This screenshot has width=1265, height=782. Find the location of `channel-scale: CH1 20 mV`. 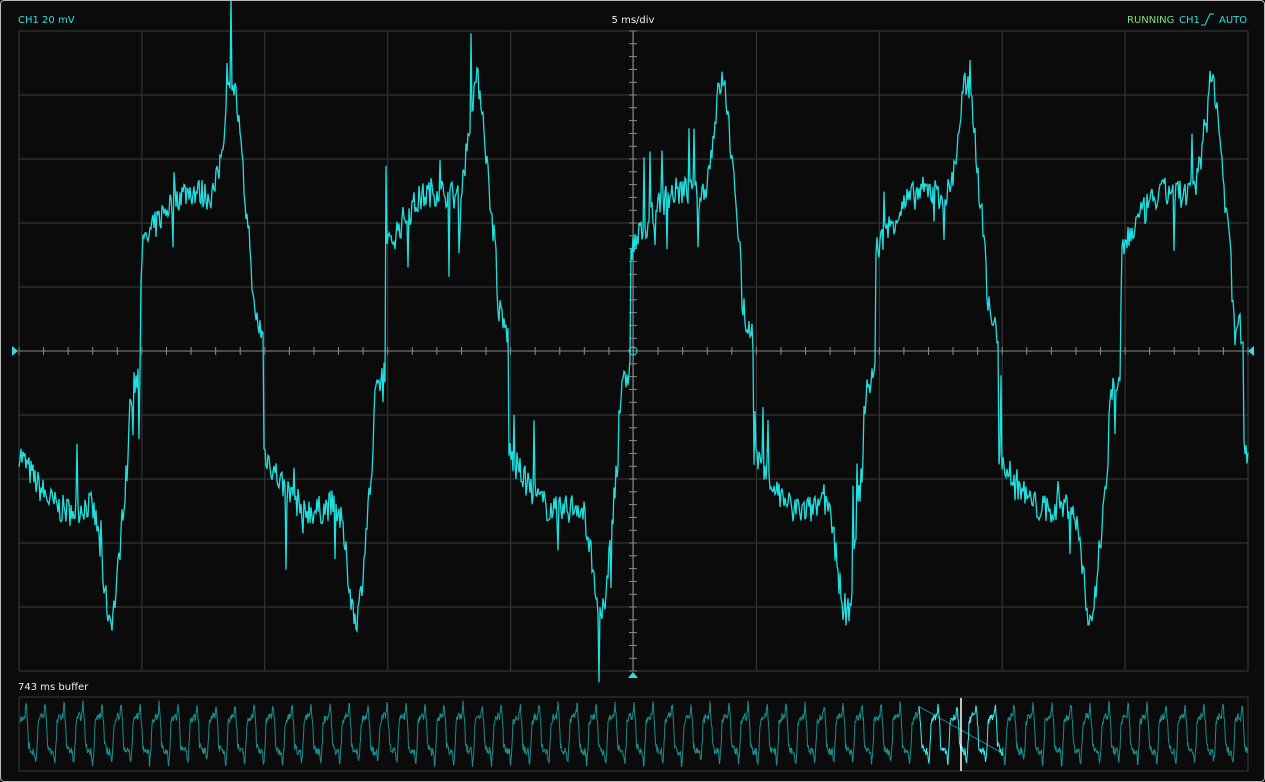

channel-scale: CH1 20 mV is located at coordinates (46, 20).